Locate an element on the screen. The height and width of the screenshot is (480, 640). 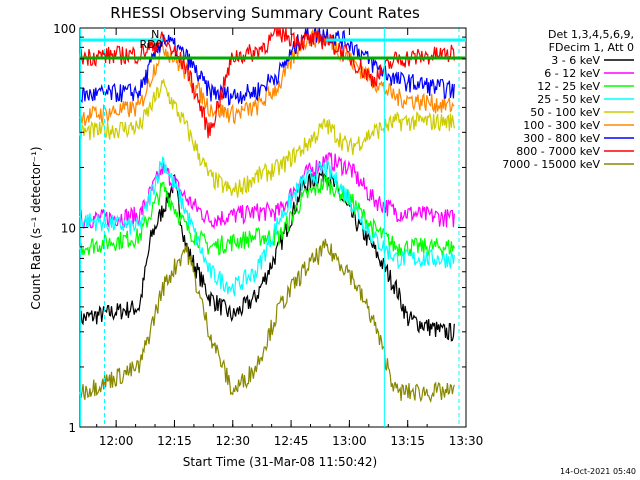
legend-label: 12 - 25 keV is located at coordinates (568, 86).